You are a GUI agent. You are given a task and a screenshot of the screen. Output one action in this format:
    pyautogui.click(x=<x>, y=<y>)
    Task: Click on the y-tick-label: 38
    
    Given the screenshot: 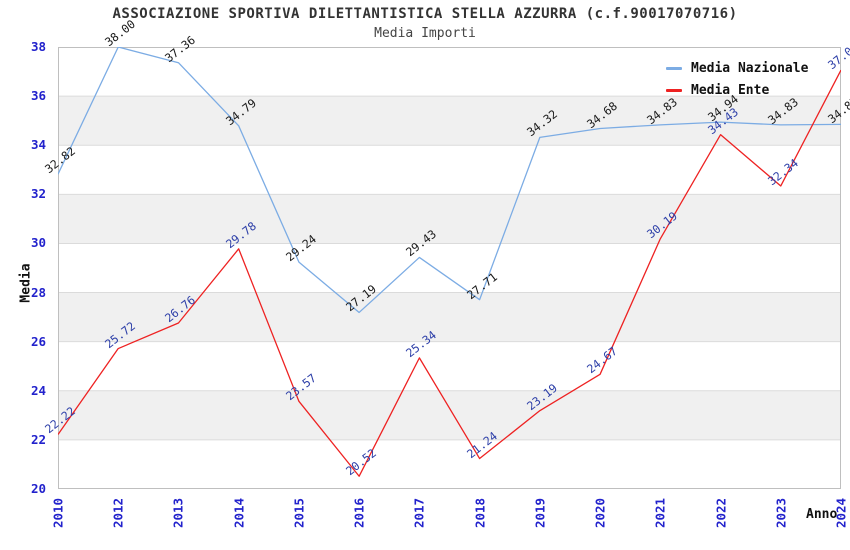 What is the action you would take?
    pyautogui.click(x=38, y=46)
    